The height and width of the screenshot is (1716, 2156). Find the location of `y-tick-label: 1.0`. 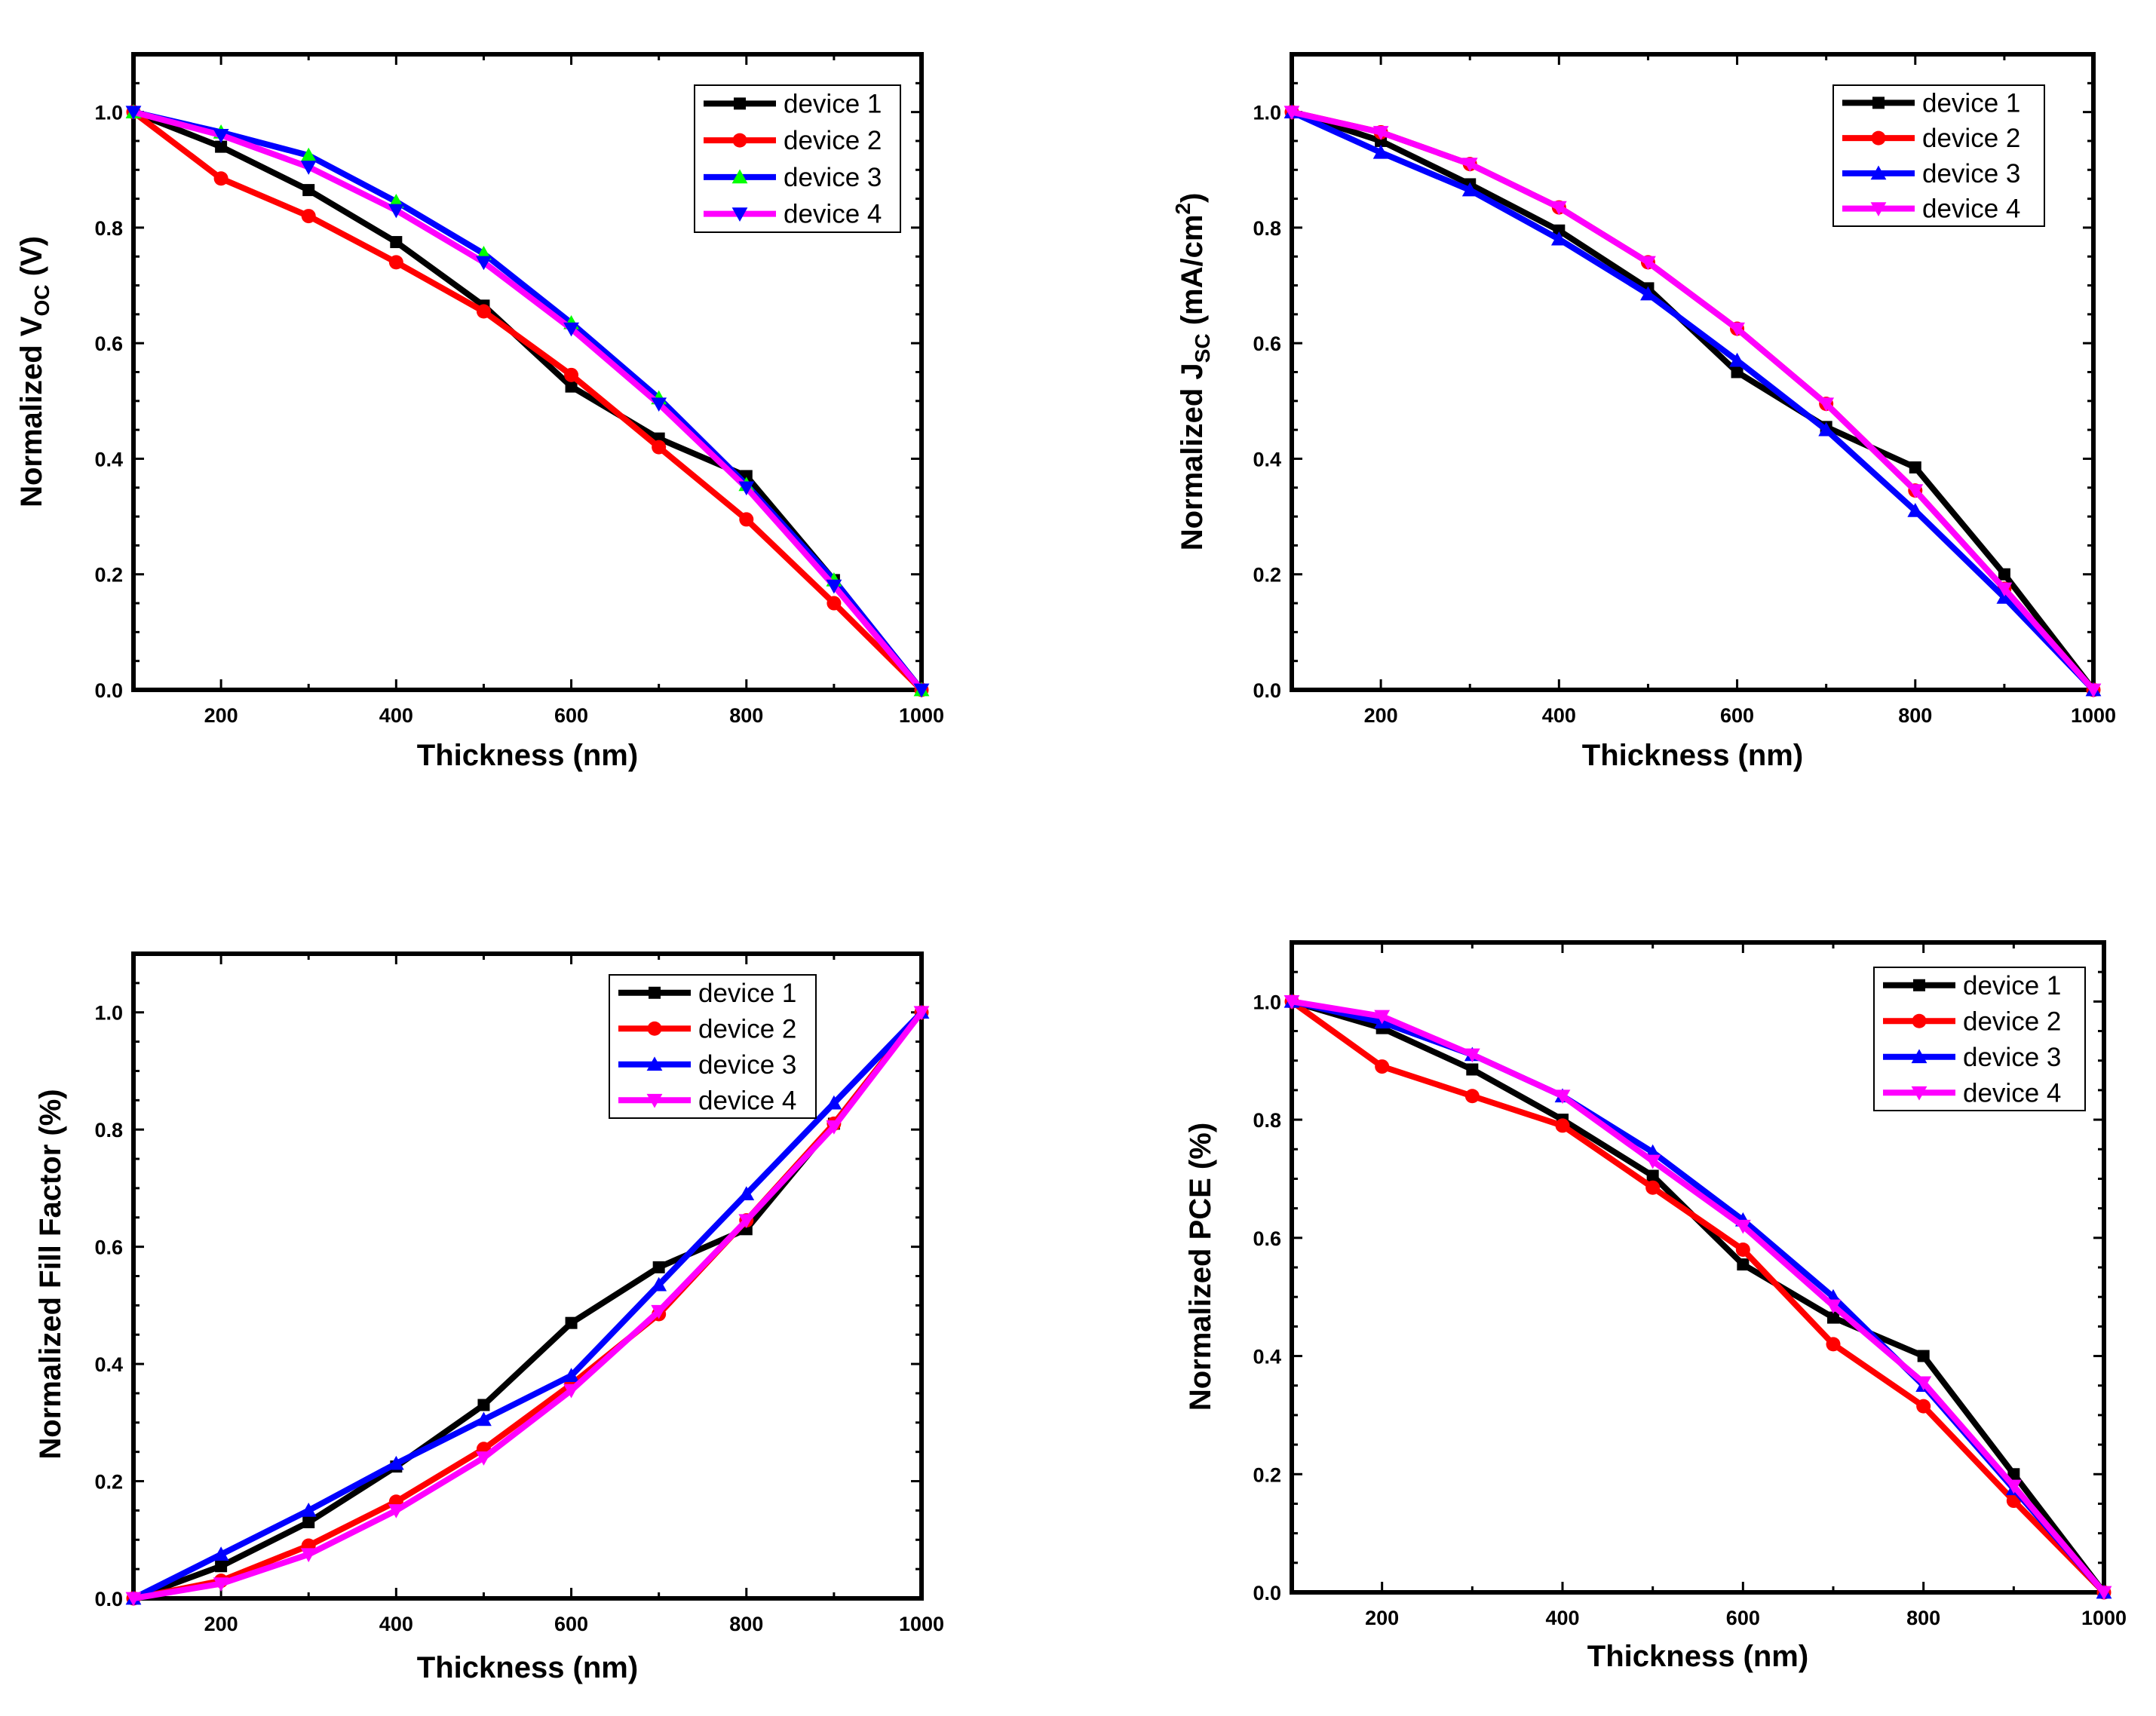

y-tick-label: 1.0 is located at coordinates (1267, 113).